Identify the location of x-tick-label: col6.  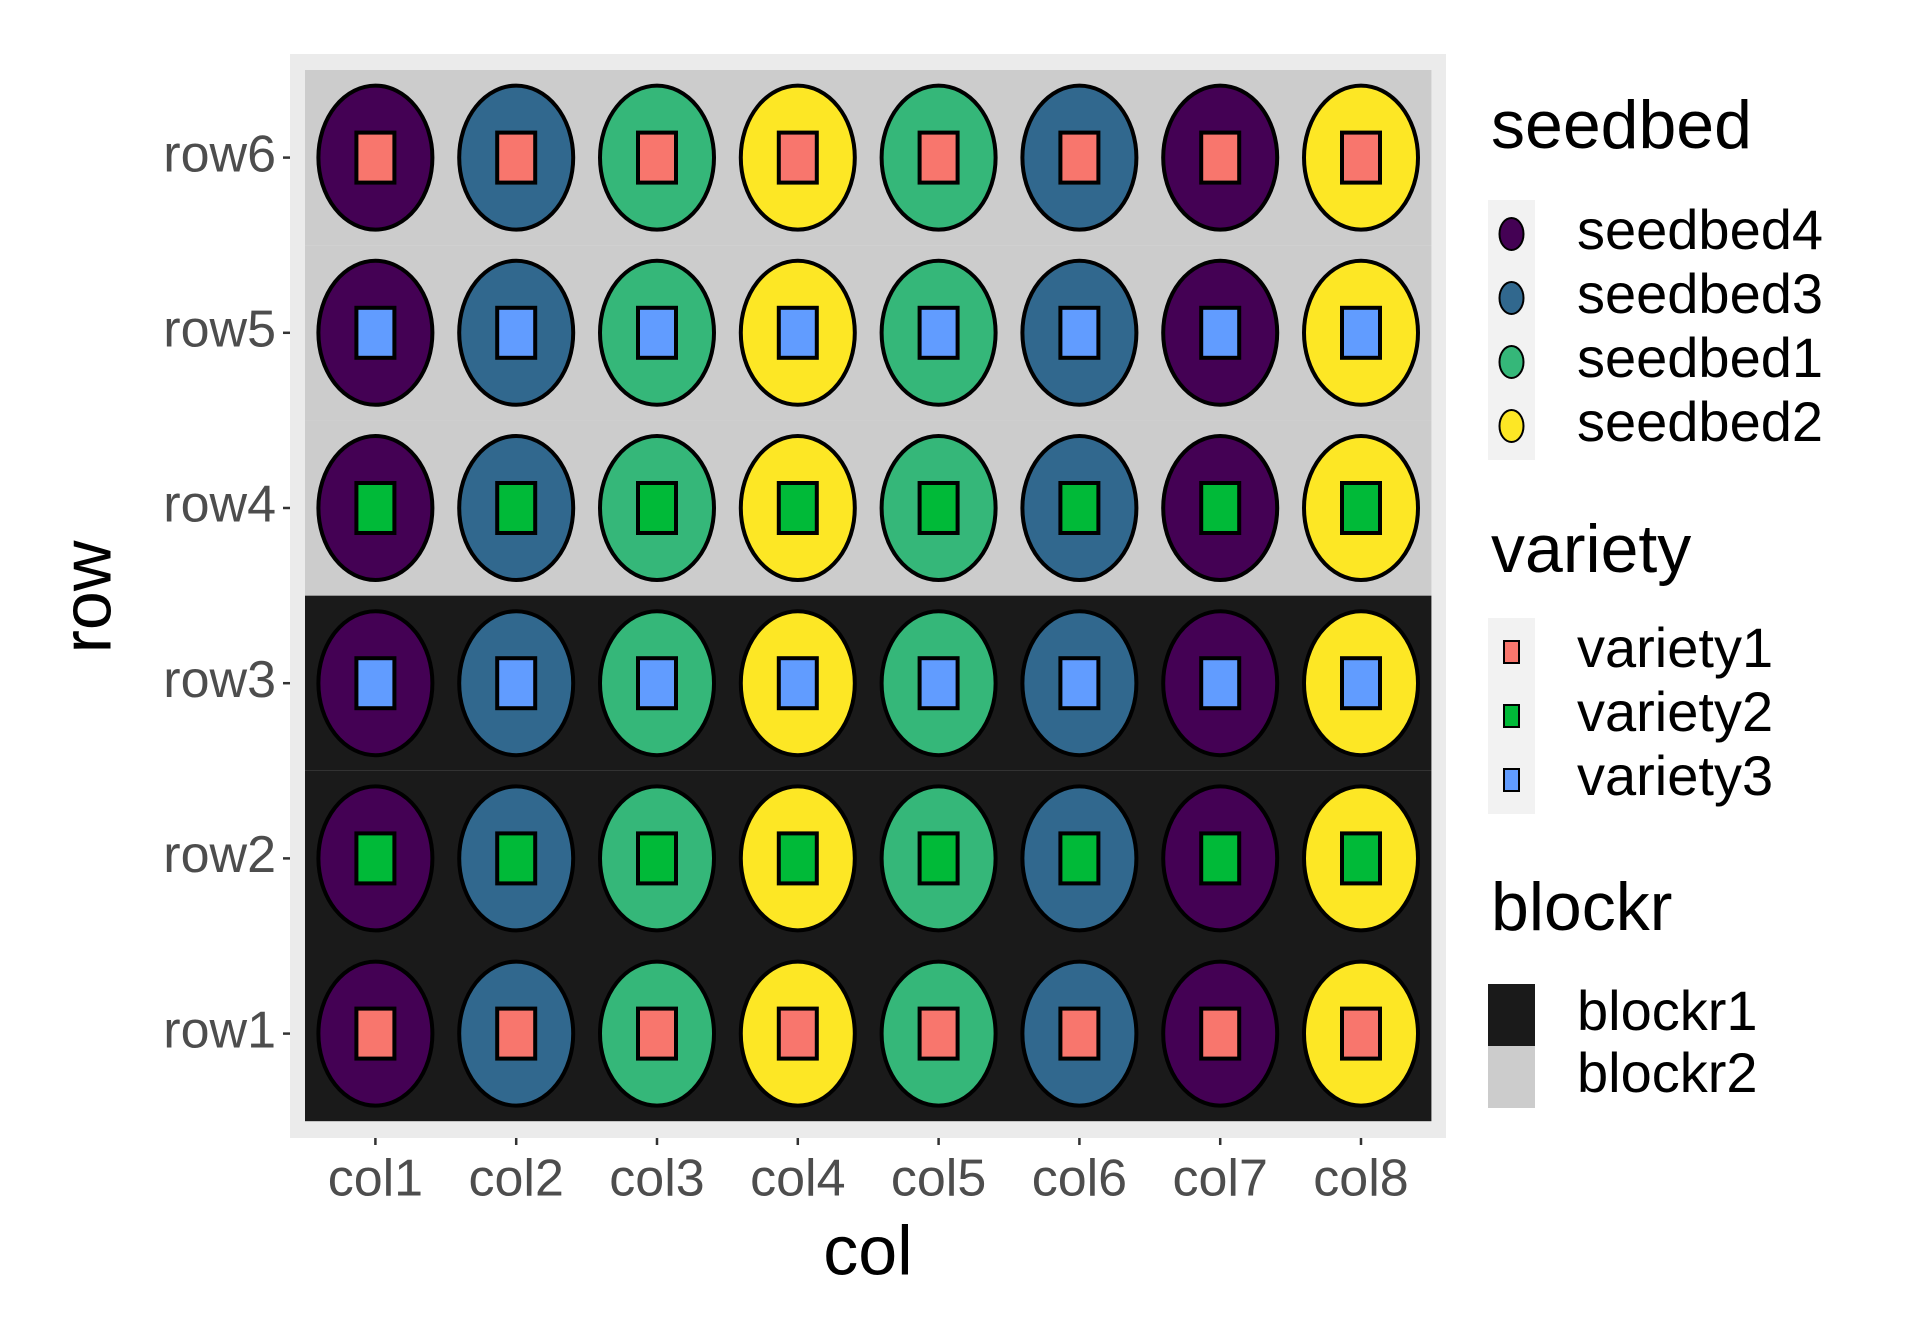
(1079, 1179).